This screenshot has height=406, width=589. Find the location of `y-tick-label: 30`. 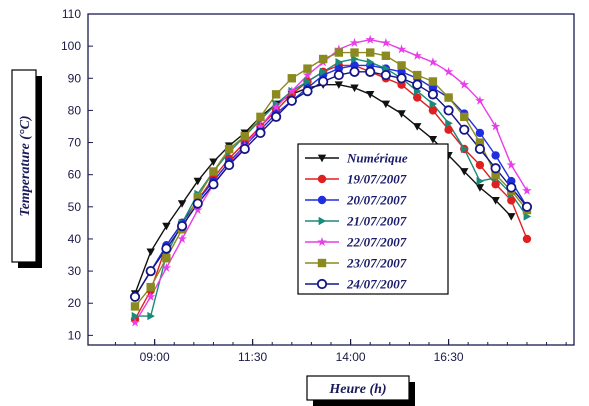

y-tick-label: 30 is located at coordinates (75, 271).